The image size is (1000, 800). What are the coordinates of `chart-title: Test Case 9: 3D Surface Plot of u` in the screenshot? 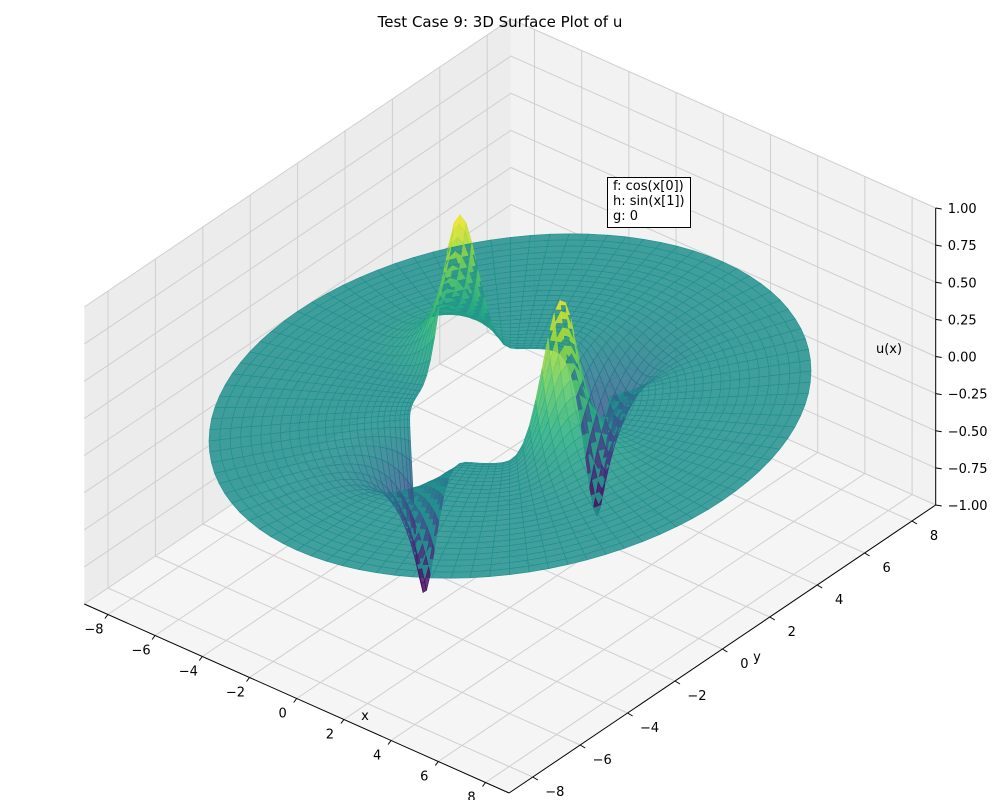 It's located at (500, 22).